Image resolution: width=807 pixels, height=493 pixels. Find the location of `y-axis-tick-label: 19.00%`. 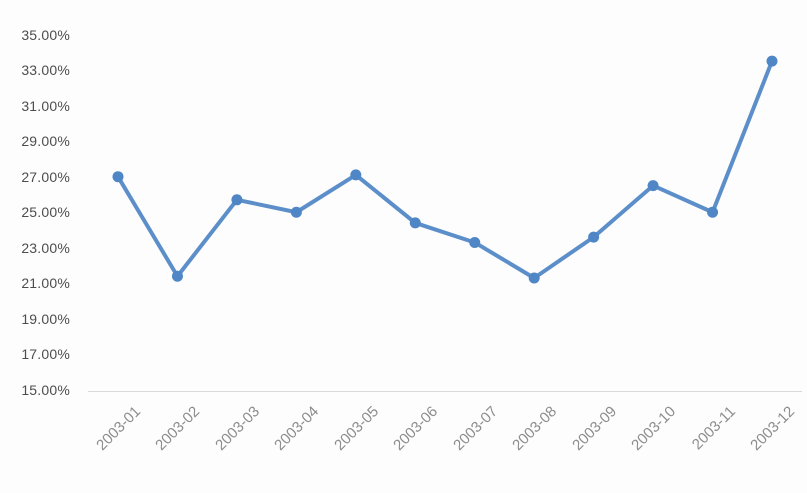

y-axis-tick-label: 19.00% is located at coordinates (45, 318).